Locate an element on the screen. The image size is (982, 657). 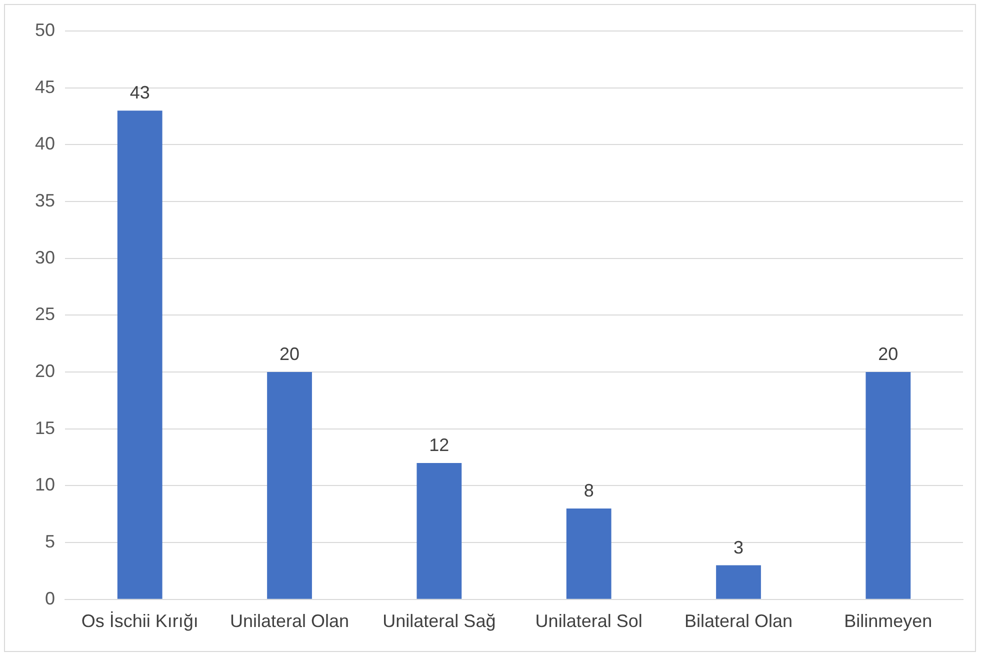
data-label: 43 is located at coordinates (140, 92).